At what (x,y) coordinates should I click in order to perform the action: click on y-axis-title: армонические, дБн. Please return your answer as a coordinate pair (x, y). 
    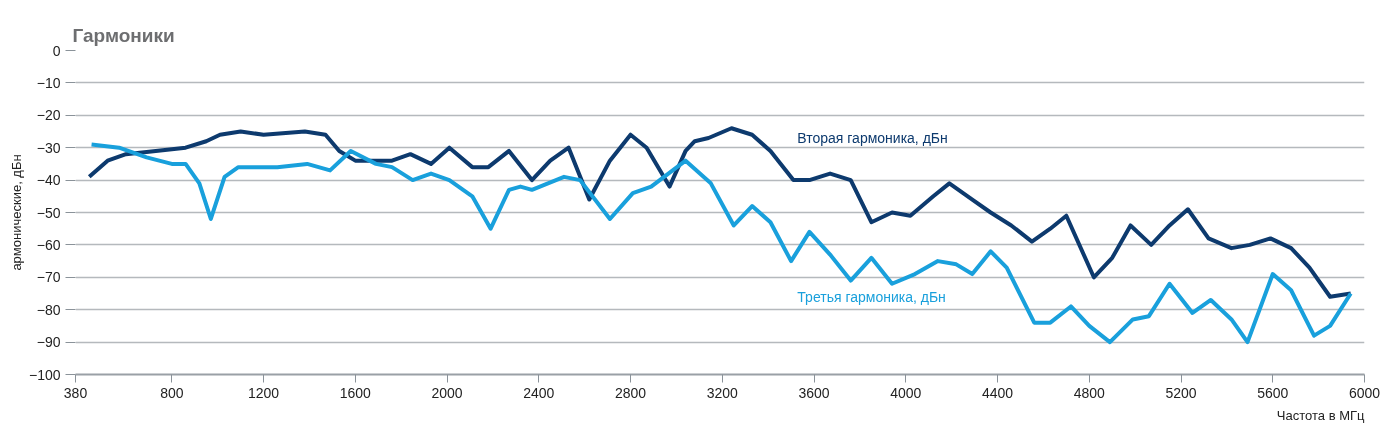
    Looking at the image, I should click on (16, 212).